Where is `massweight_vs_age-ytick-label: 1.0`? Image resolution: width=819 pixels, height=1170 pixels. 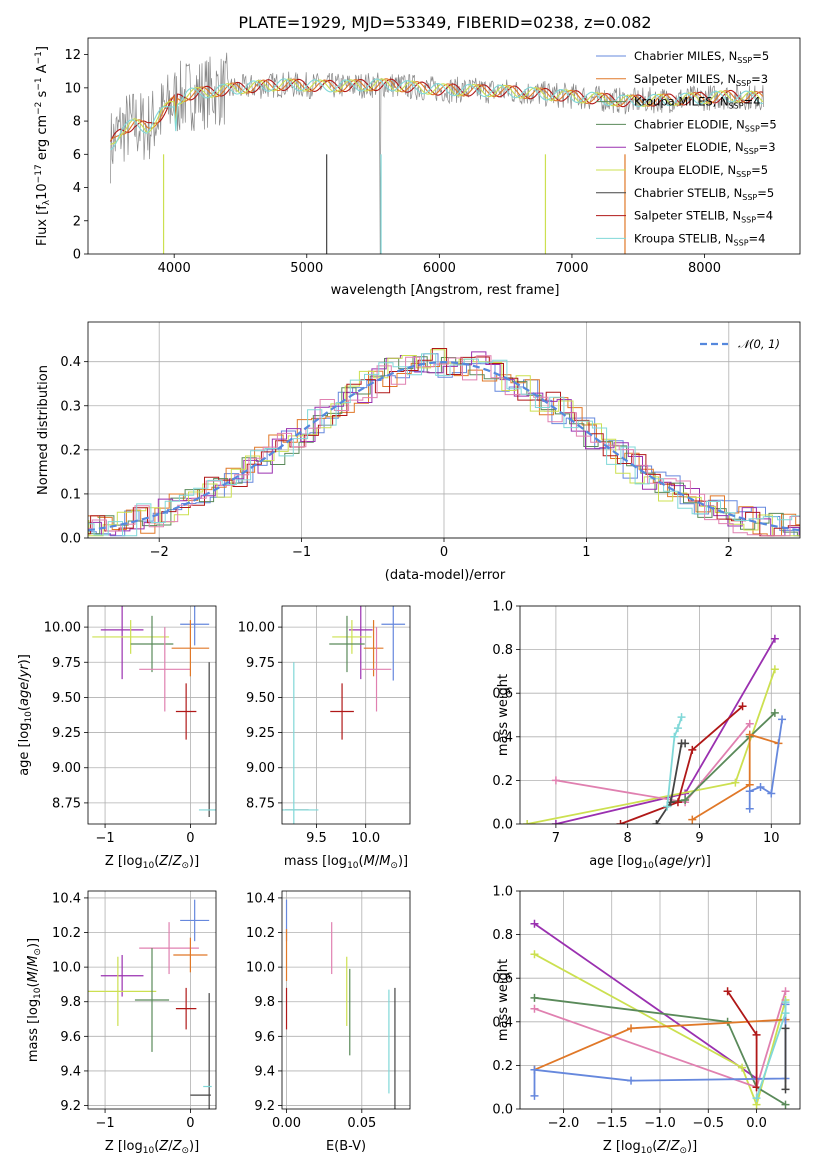
massweight_vs_age-ytick-label: 1.0 is located at coordinates (502, 607).